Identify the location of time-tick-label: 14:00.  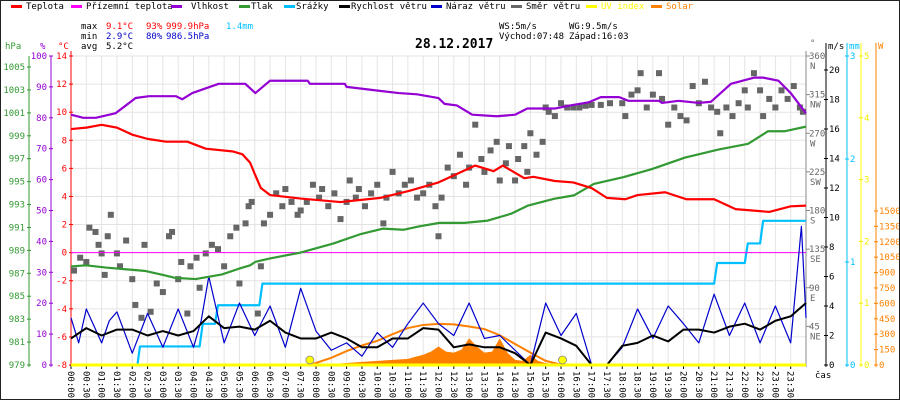
(499, 384).